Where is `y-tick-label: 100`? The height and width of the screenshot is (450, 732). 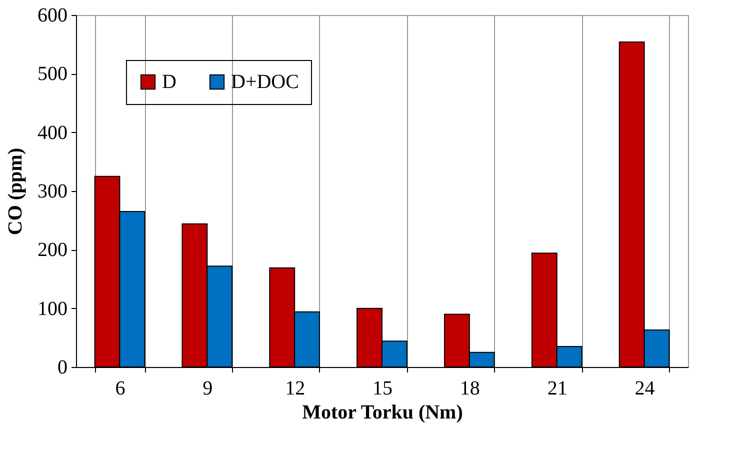 y-tick-label: 100 is located at coordinates (53, 309).